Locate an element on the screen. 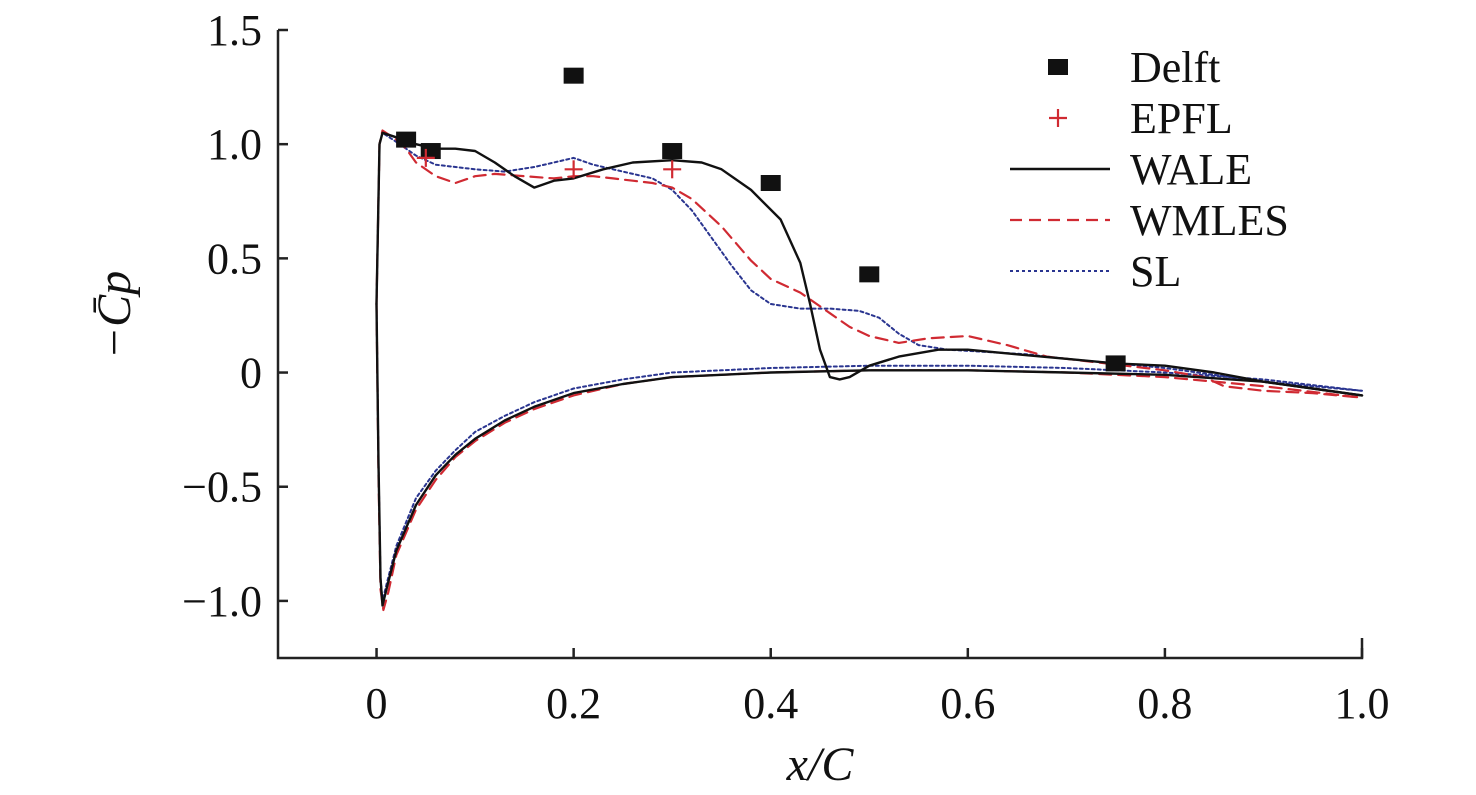 The width and height of the screenshot is (1476, 795). y-axis-ticks: 1.5 1.0 0.5 0 −0.5 −1.0 is located at coordinates (235, 316).